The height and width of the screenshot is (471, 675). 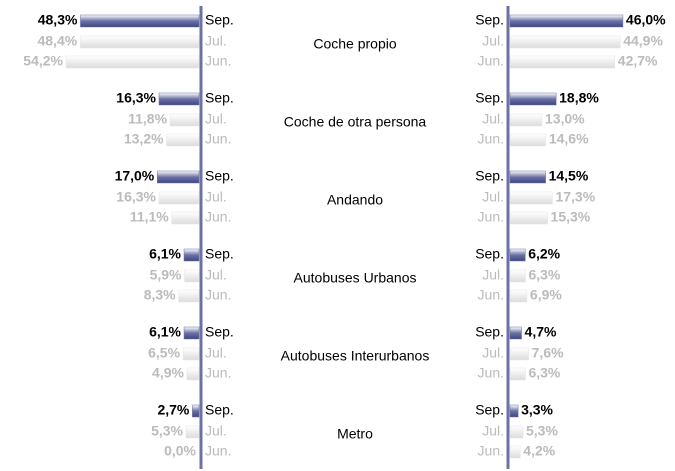 What do you see at coordinates (149, 217) in the screenshot?
I see `value-label: 11,1%` at bounding box center [149, 217].